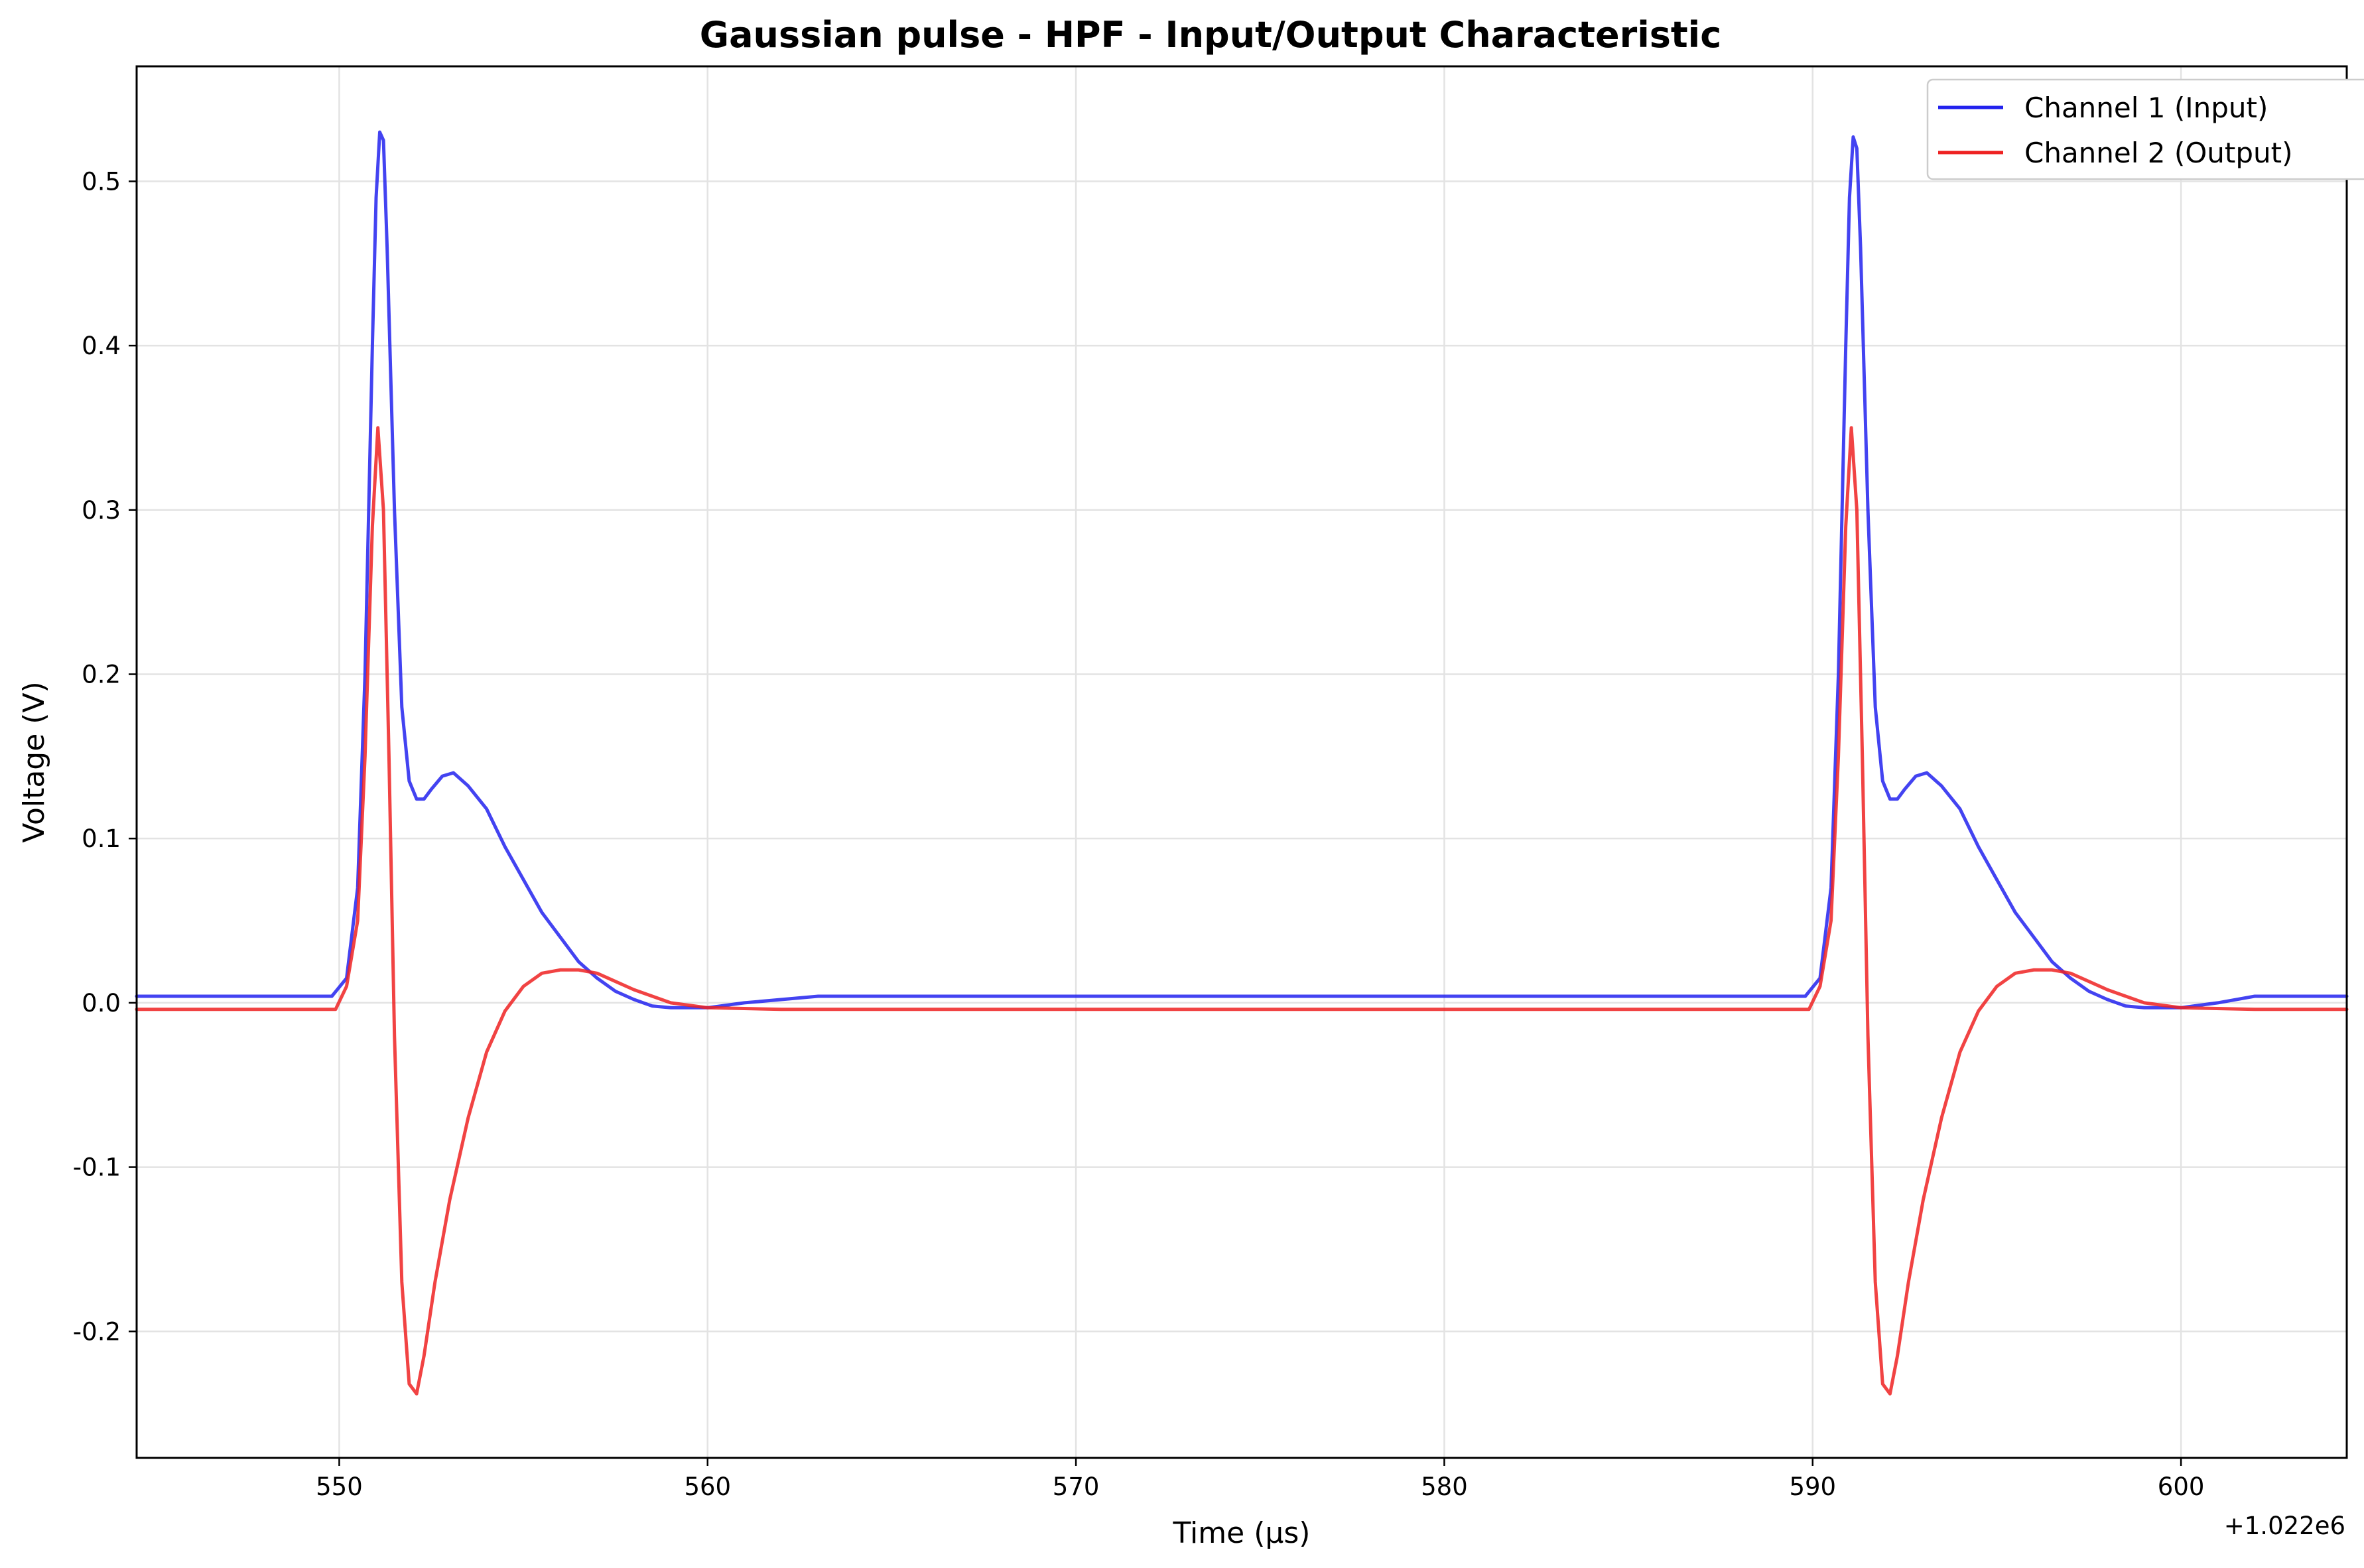 Image resolution: width=2364 pixels, height=1568 pixels. I want to click on y-tick-label: 0.4, so click(101, 346).